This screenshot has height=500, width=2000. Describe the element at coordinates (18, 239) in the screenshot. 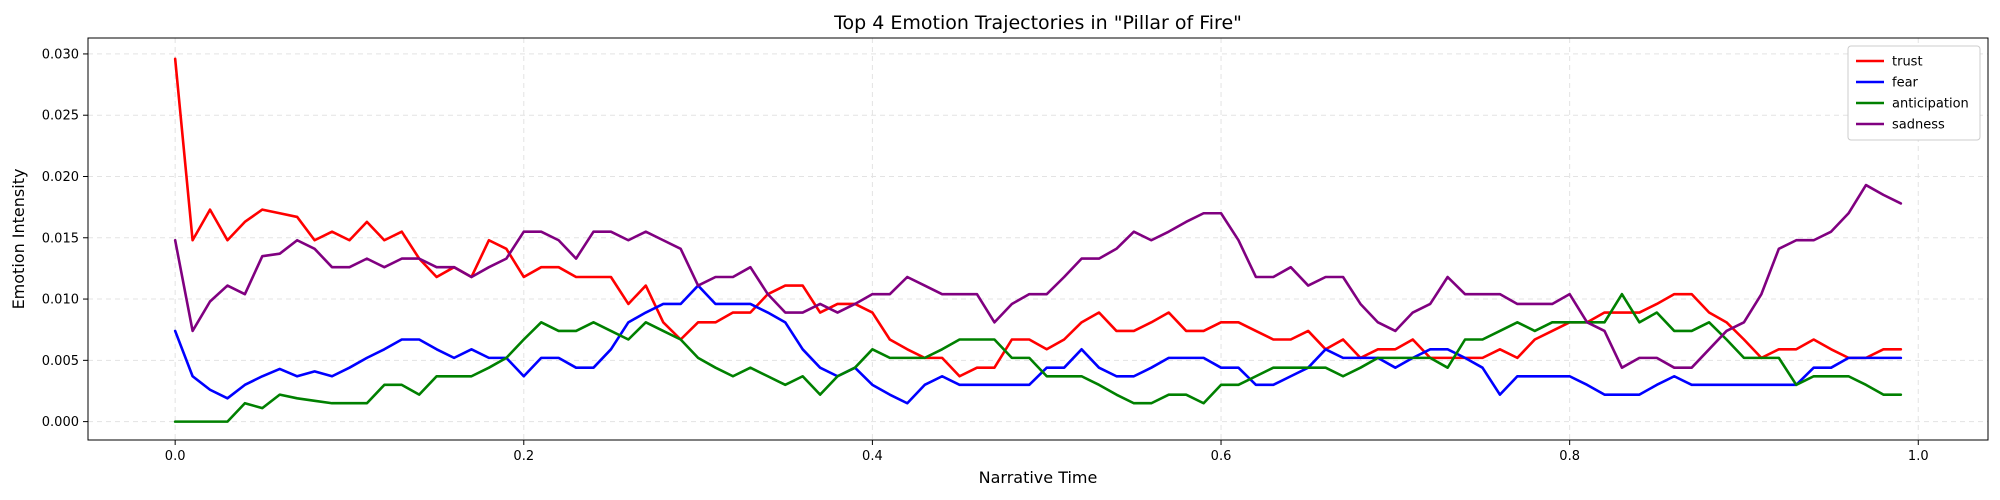

I see `y-axis-label: Emotion Intensity` at that location.